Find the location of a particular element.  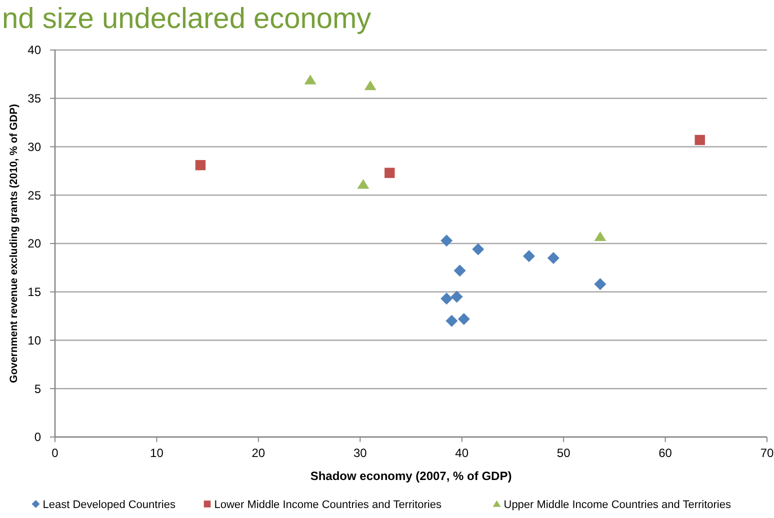

y-tick-label: 5 is located at coordinates (38, 389).